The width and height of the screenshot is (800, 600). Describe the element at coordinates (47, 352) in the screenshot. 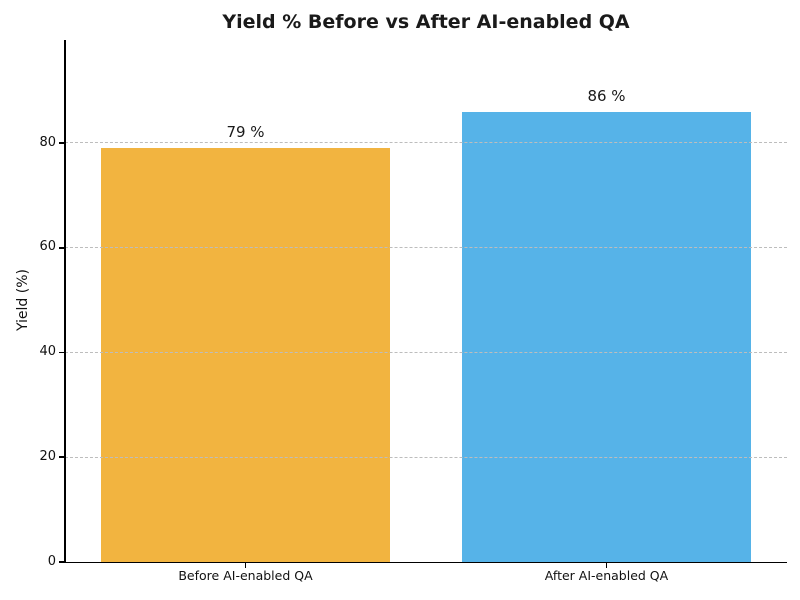

I see `y-tick-label-40: 40` at that location.